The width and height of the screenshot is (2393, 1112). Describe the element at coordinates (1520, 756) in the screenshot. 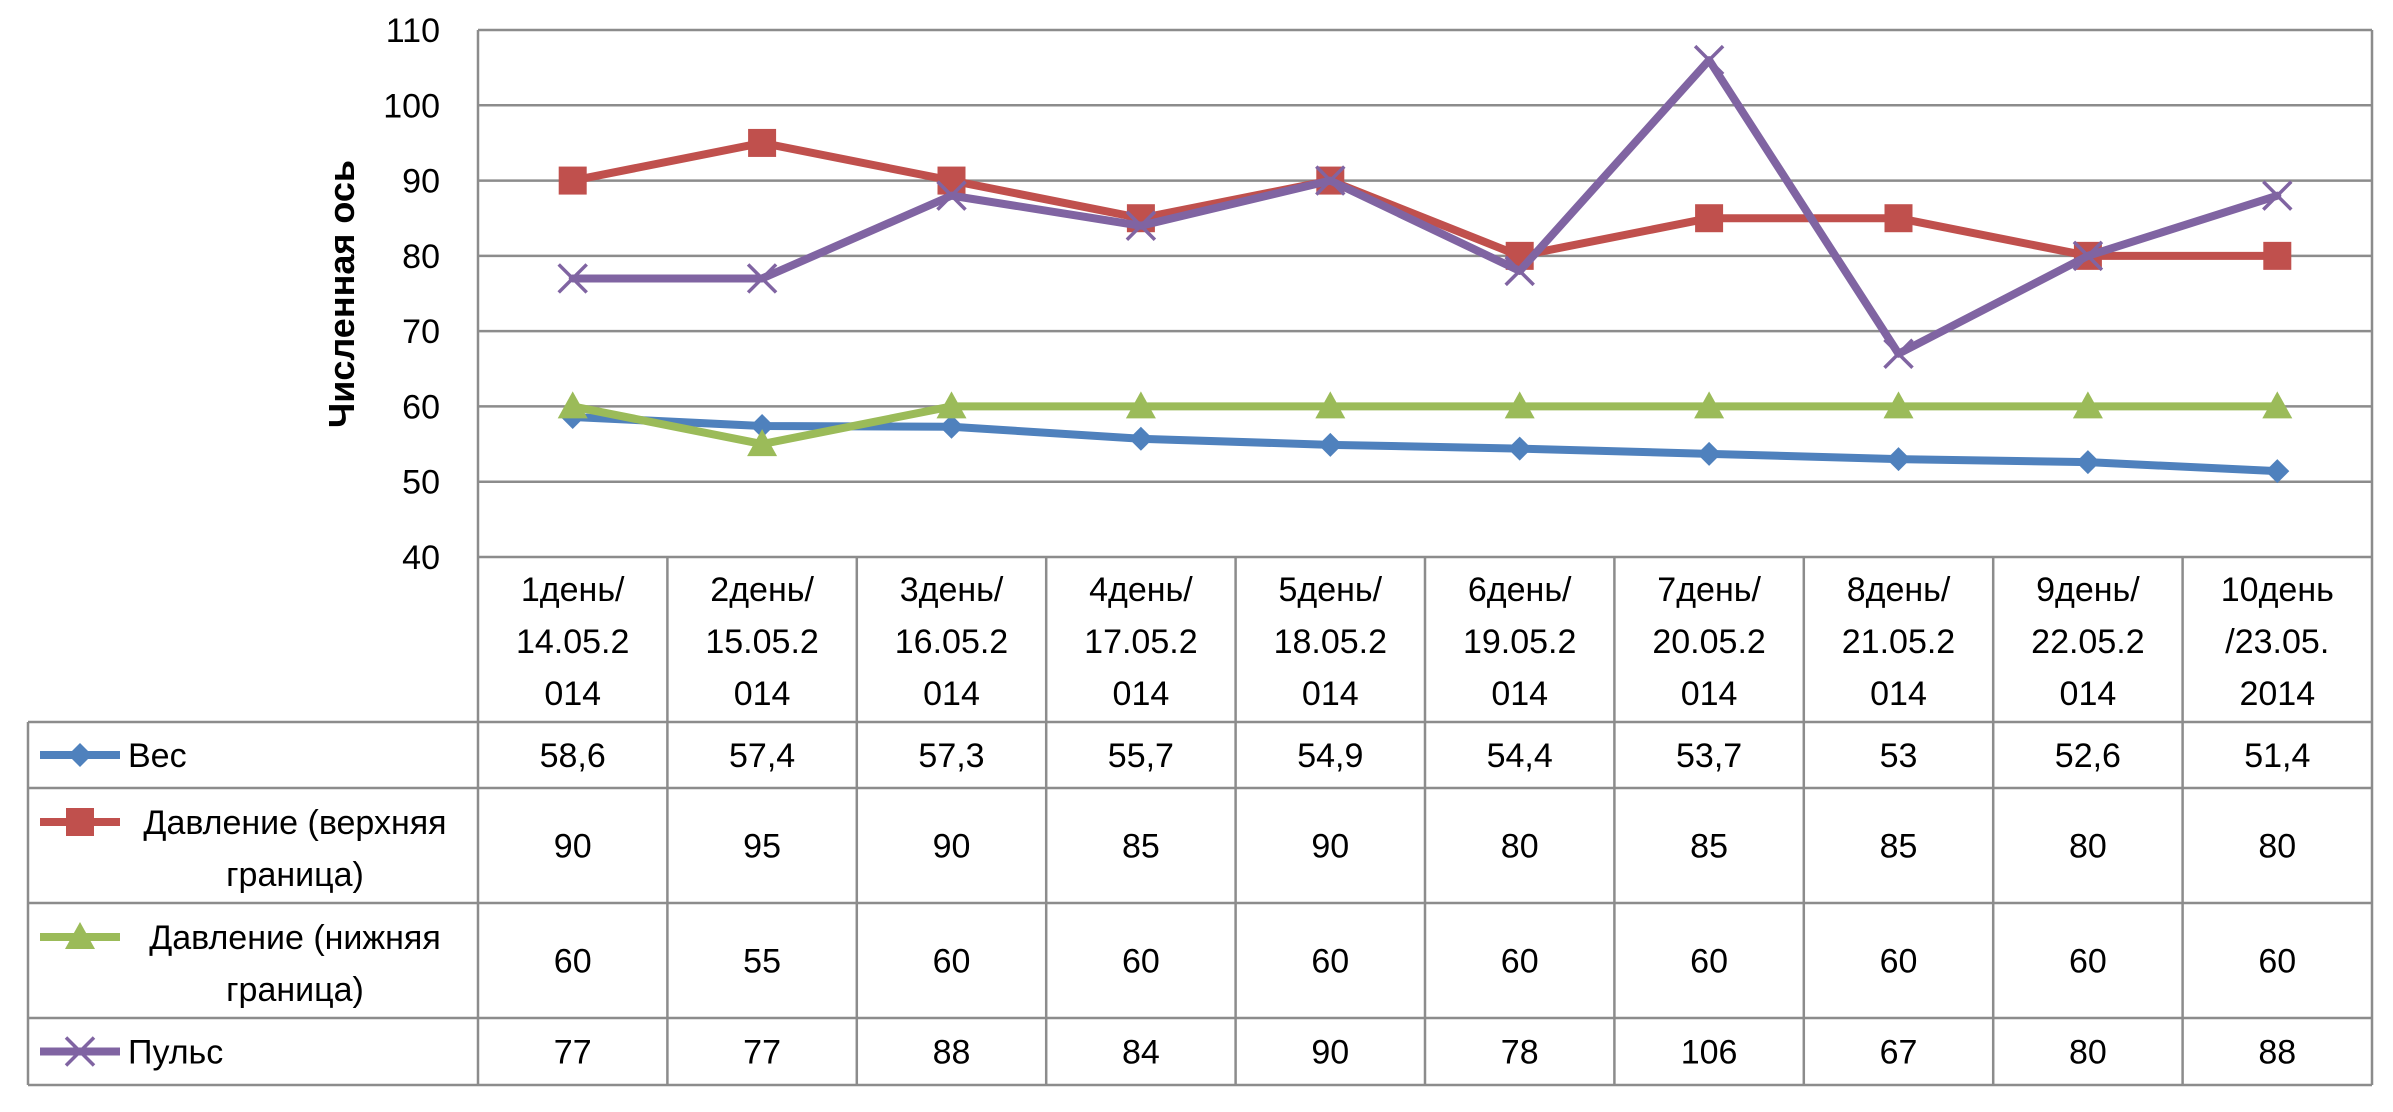

I see `table-cell: 54,4` at that location.